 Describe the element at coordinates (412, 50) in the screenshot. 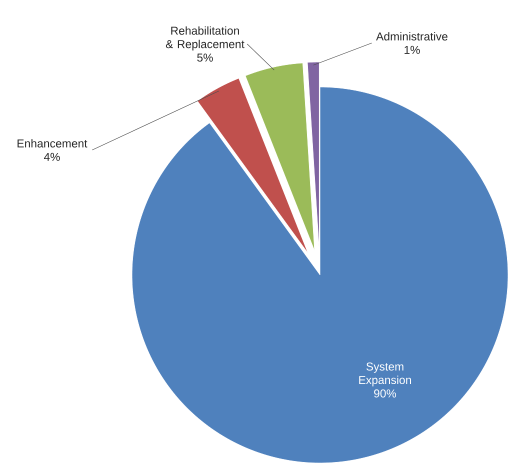

I see `data-label: 1%` at that location.